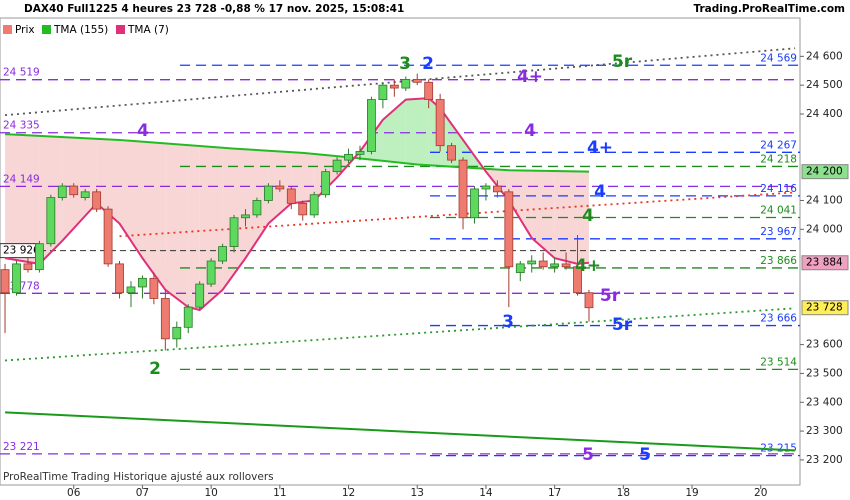 Image resolution: width=850 pixels, height=500 pixels. I want to click on y-tick-label: 23 500, so click(824, 373).